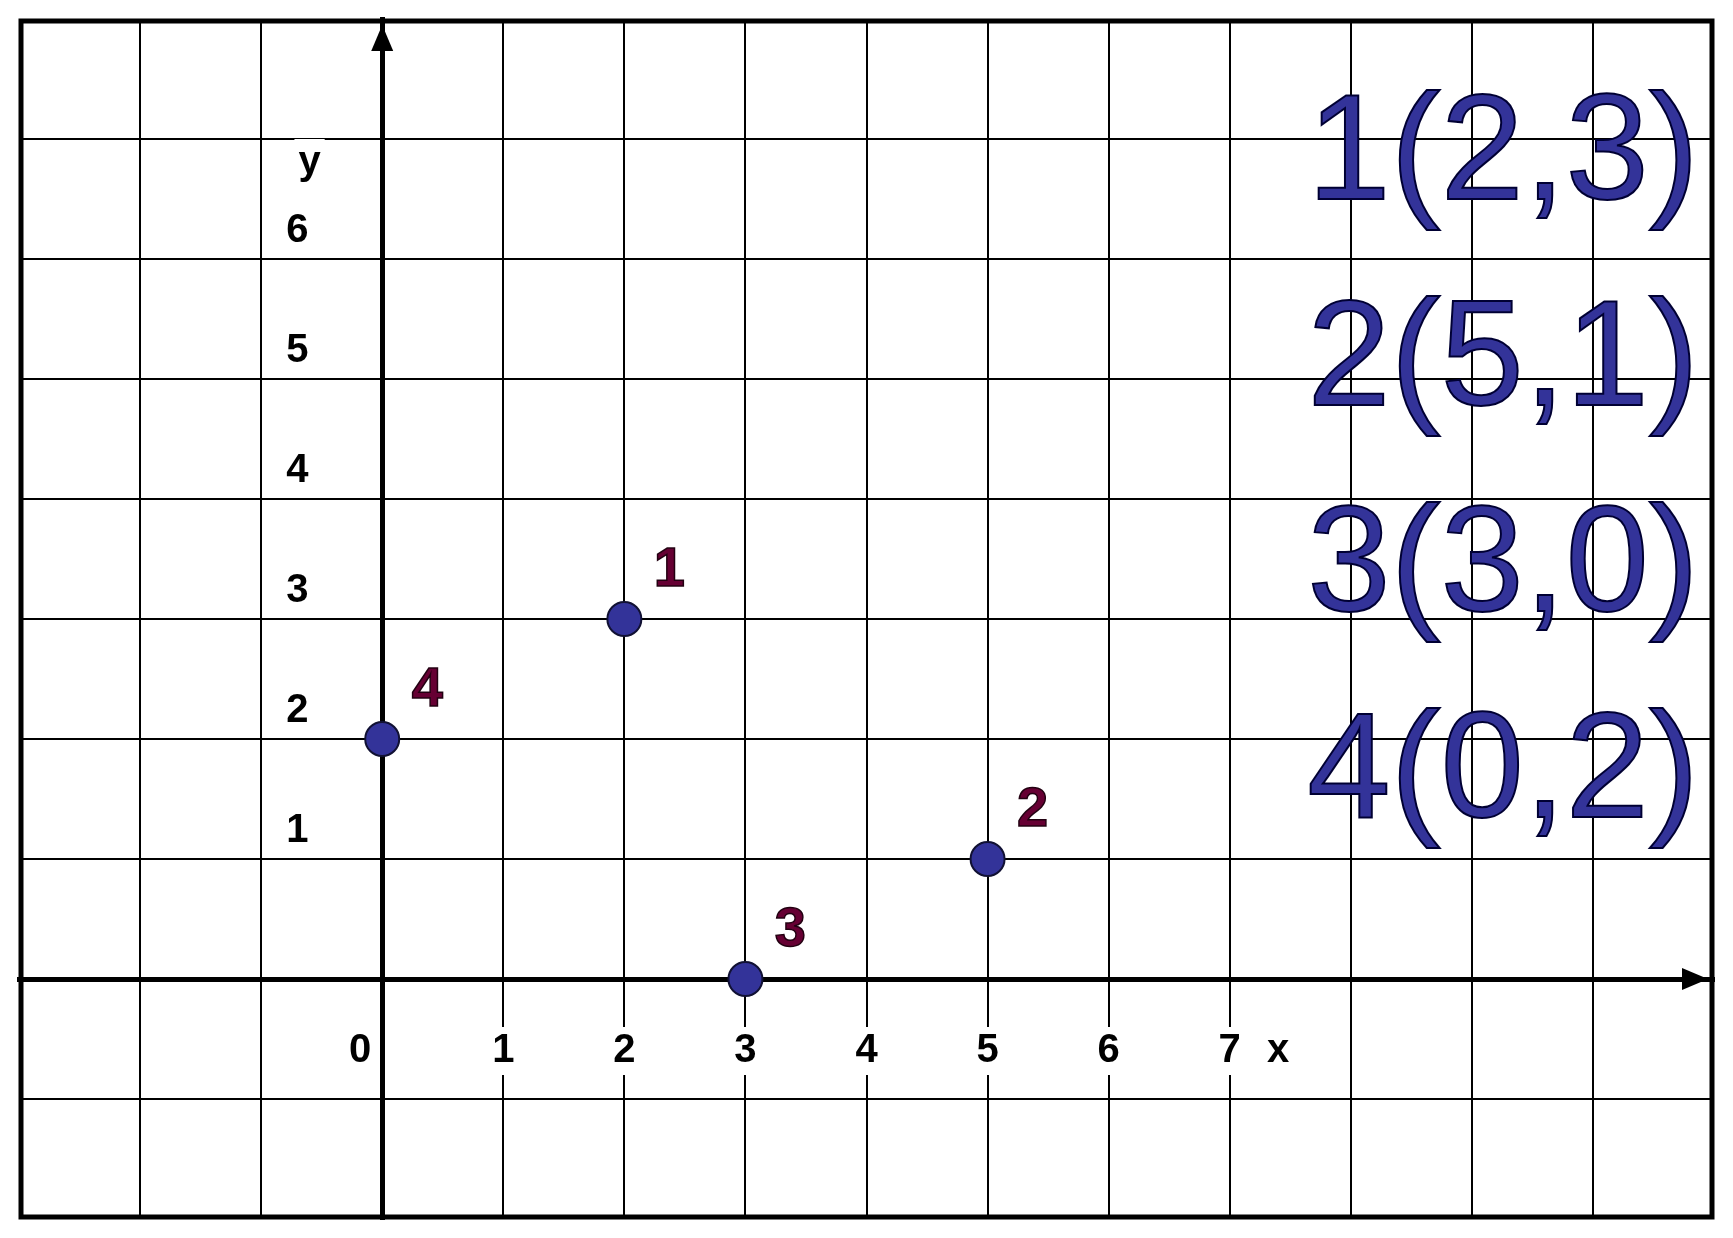  Describe the element at coordinates (745, 1048) in the screenshot. I see `x-tick-label: 3` at that location.